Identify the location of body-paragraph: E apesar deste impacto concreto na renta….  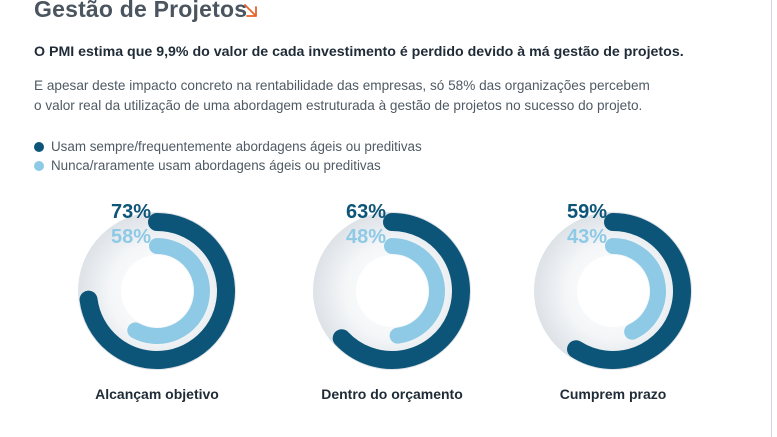
(342, 95).